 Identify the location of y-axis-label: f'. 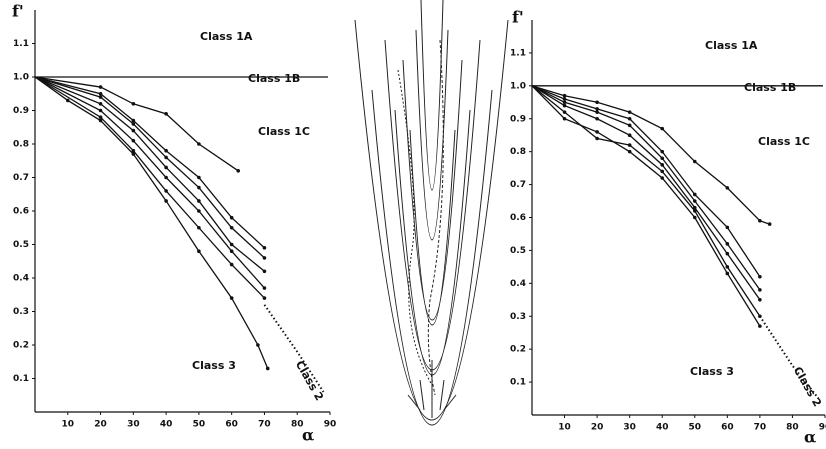
(18, 11).